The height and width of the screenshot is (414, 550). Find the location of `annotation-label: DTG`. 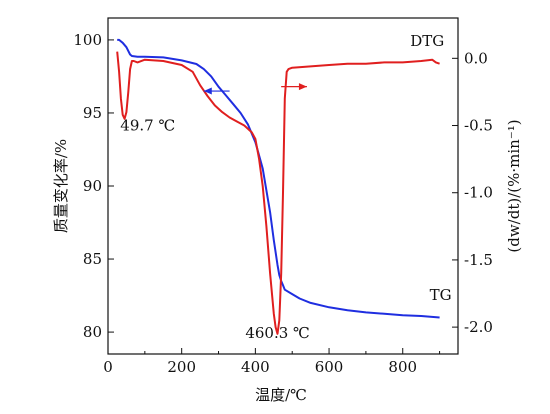

annotation-label: DTG is located at coordinates (427, 41).